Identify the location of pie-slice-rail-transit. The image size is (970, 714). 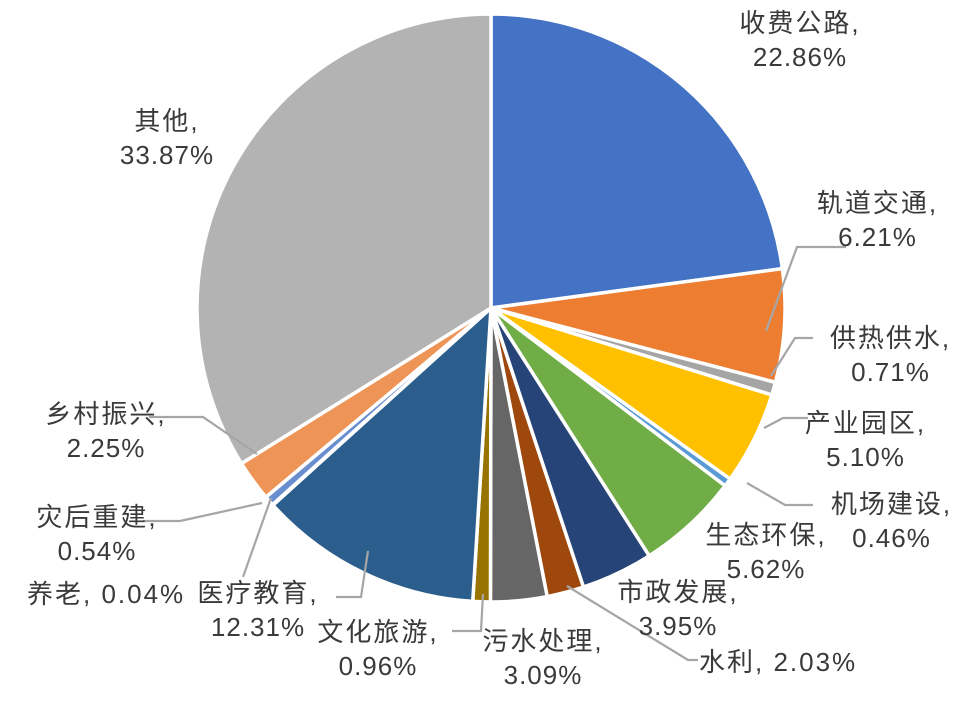
(638, 325).